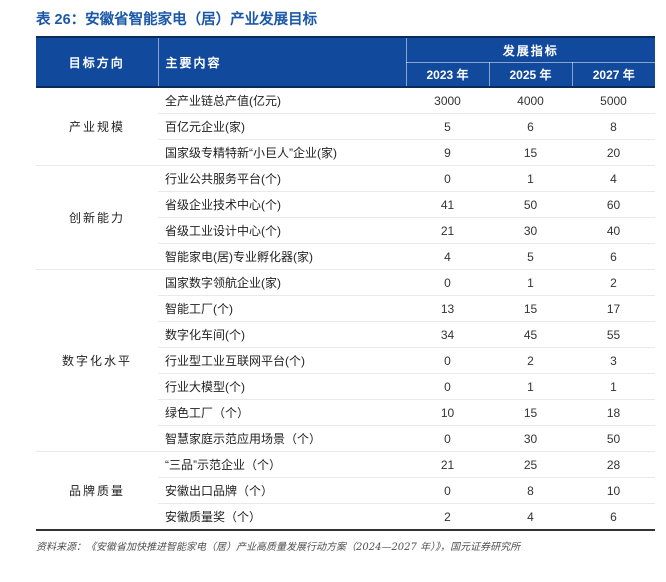  I want to click on group-cell-digitalization: 数字化水平, so click(97, 360).